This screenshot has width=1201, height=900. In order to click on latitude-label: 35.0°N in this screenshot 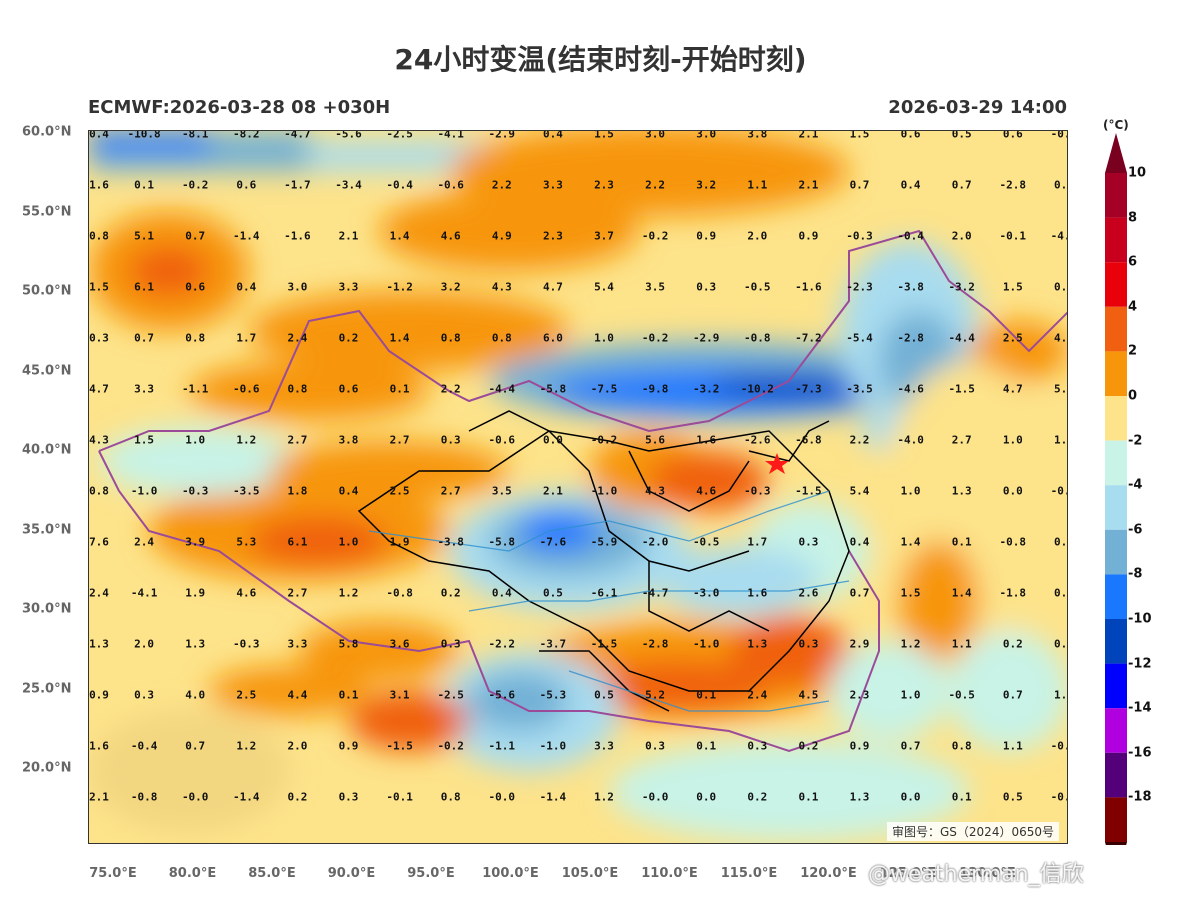, I will do `click(47, 529)`.